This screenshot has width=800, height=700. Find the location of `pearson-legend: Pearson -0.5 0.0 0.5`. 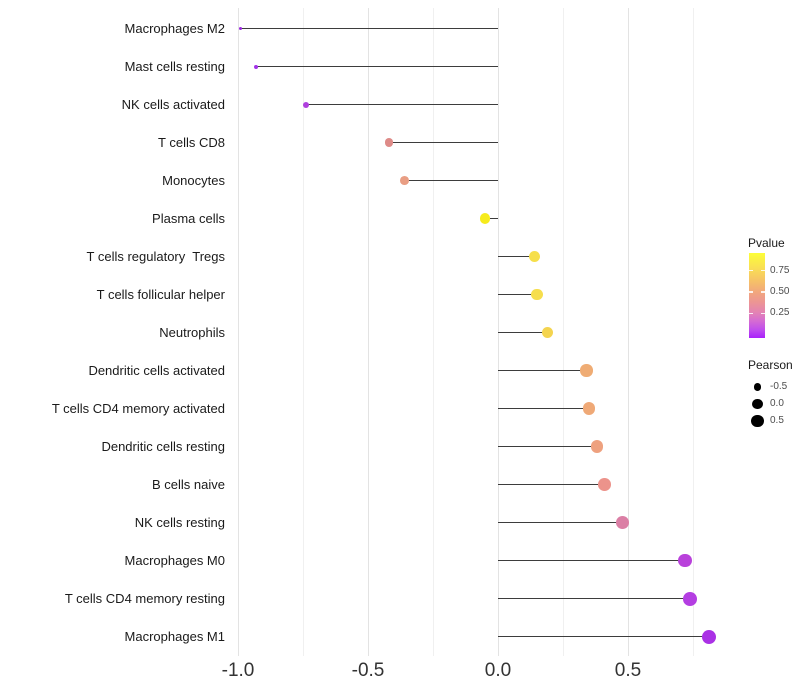

pearson-legend: Pearson -0.5 0.0 0.5 is located at coordinates (774, 395).